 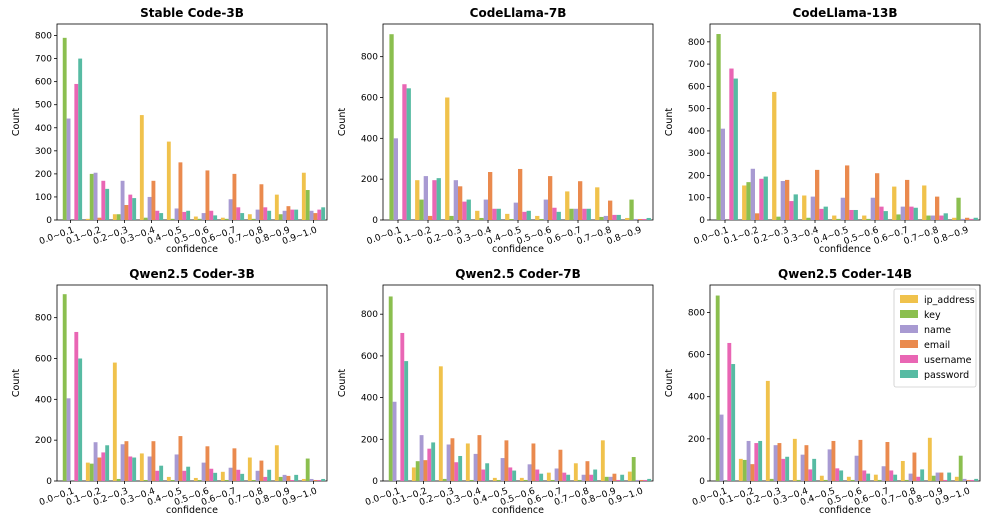 I want to click on legend-label: email, so click(x=937, y=345).